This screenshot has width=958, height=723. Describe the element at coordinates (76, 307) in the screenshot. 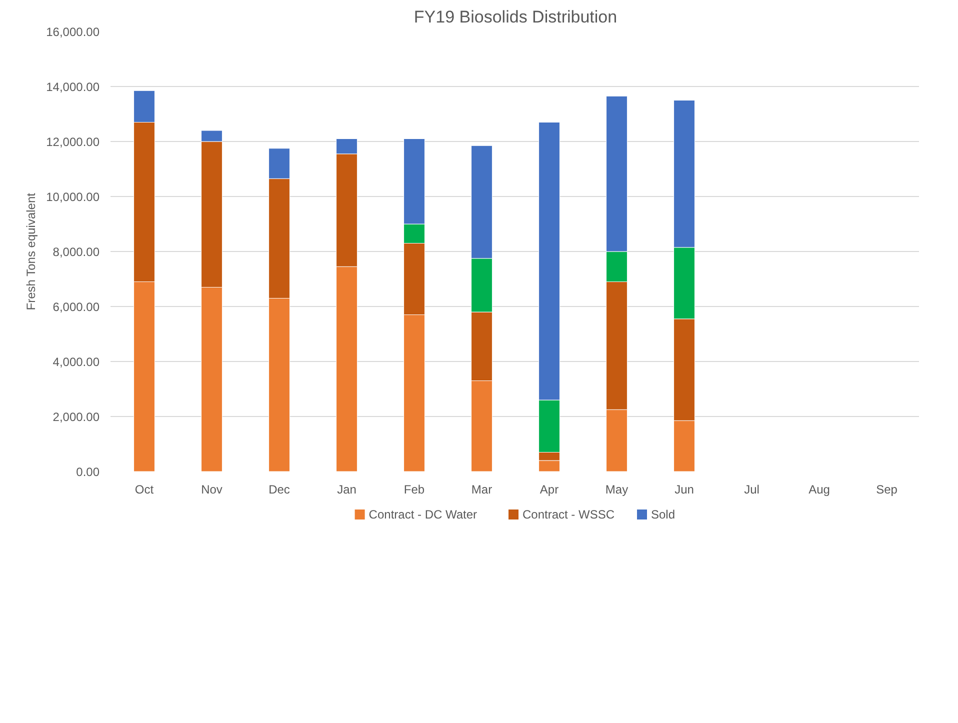

I see `y-tick-label: 6,000.00` at that location.